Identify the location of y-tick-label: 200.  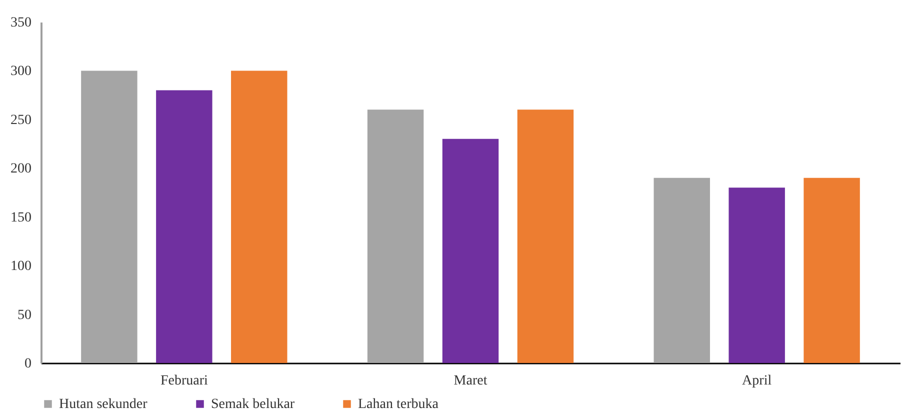
(21, 169).